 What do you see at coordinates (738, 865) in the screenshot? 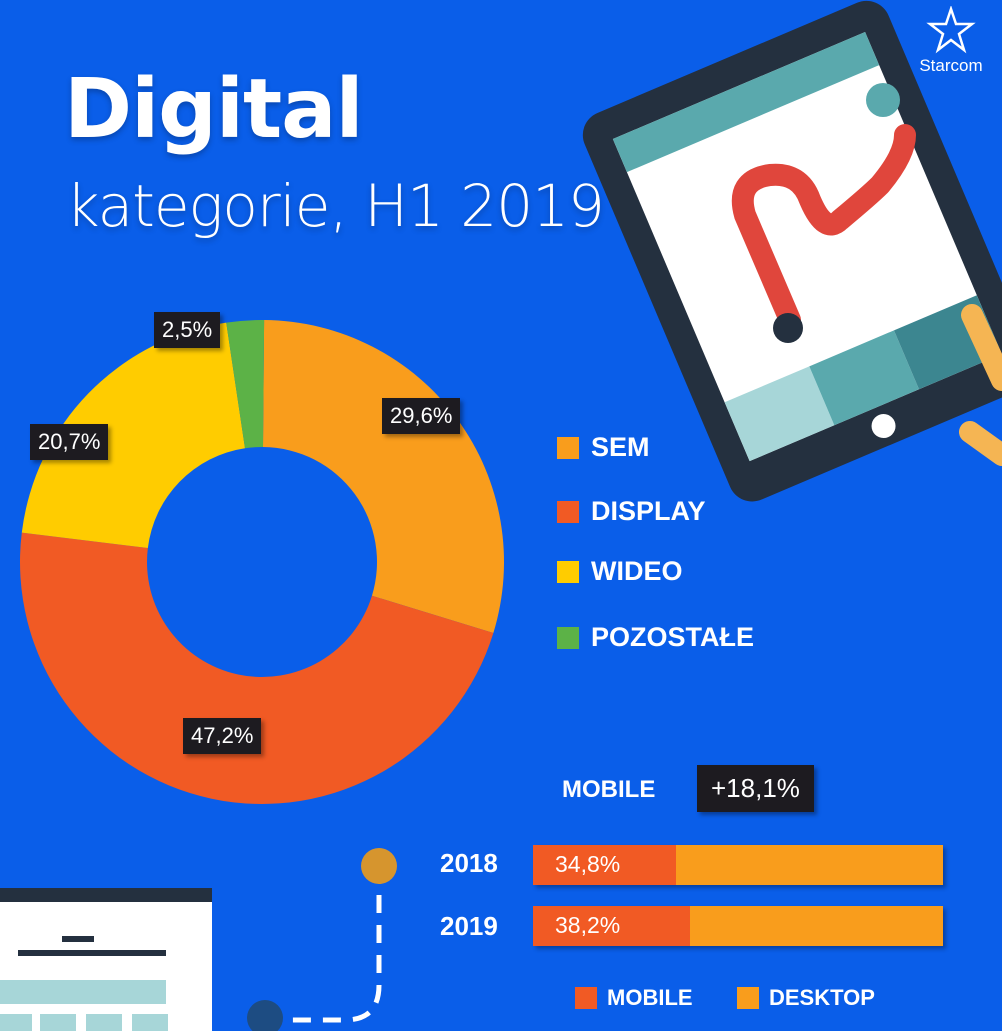
I see `bar-2018: 34,8%` at bounding box center [738, 865].